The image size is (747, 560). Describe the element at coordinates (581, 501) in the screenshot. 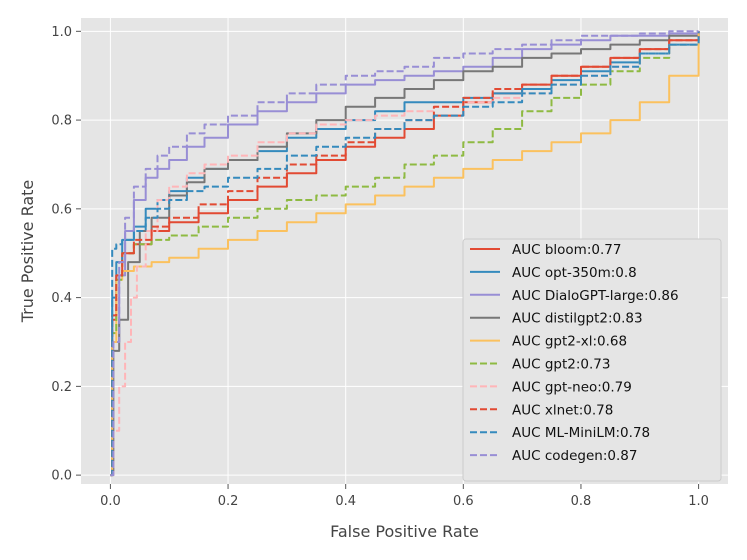

I see `x-tick-label: 0.8` at that location.